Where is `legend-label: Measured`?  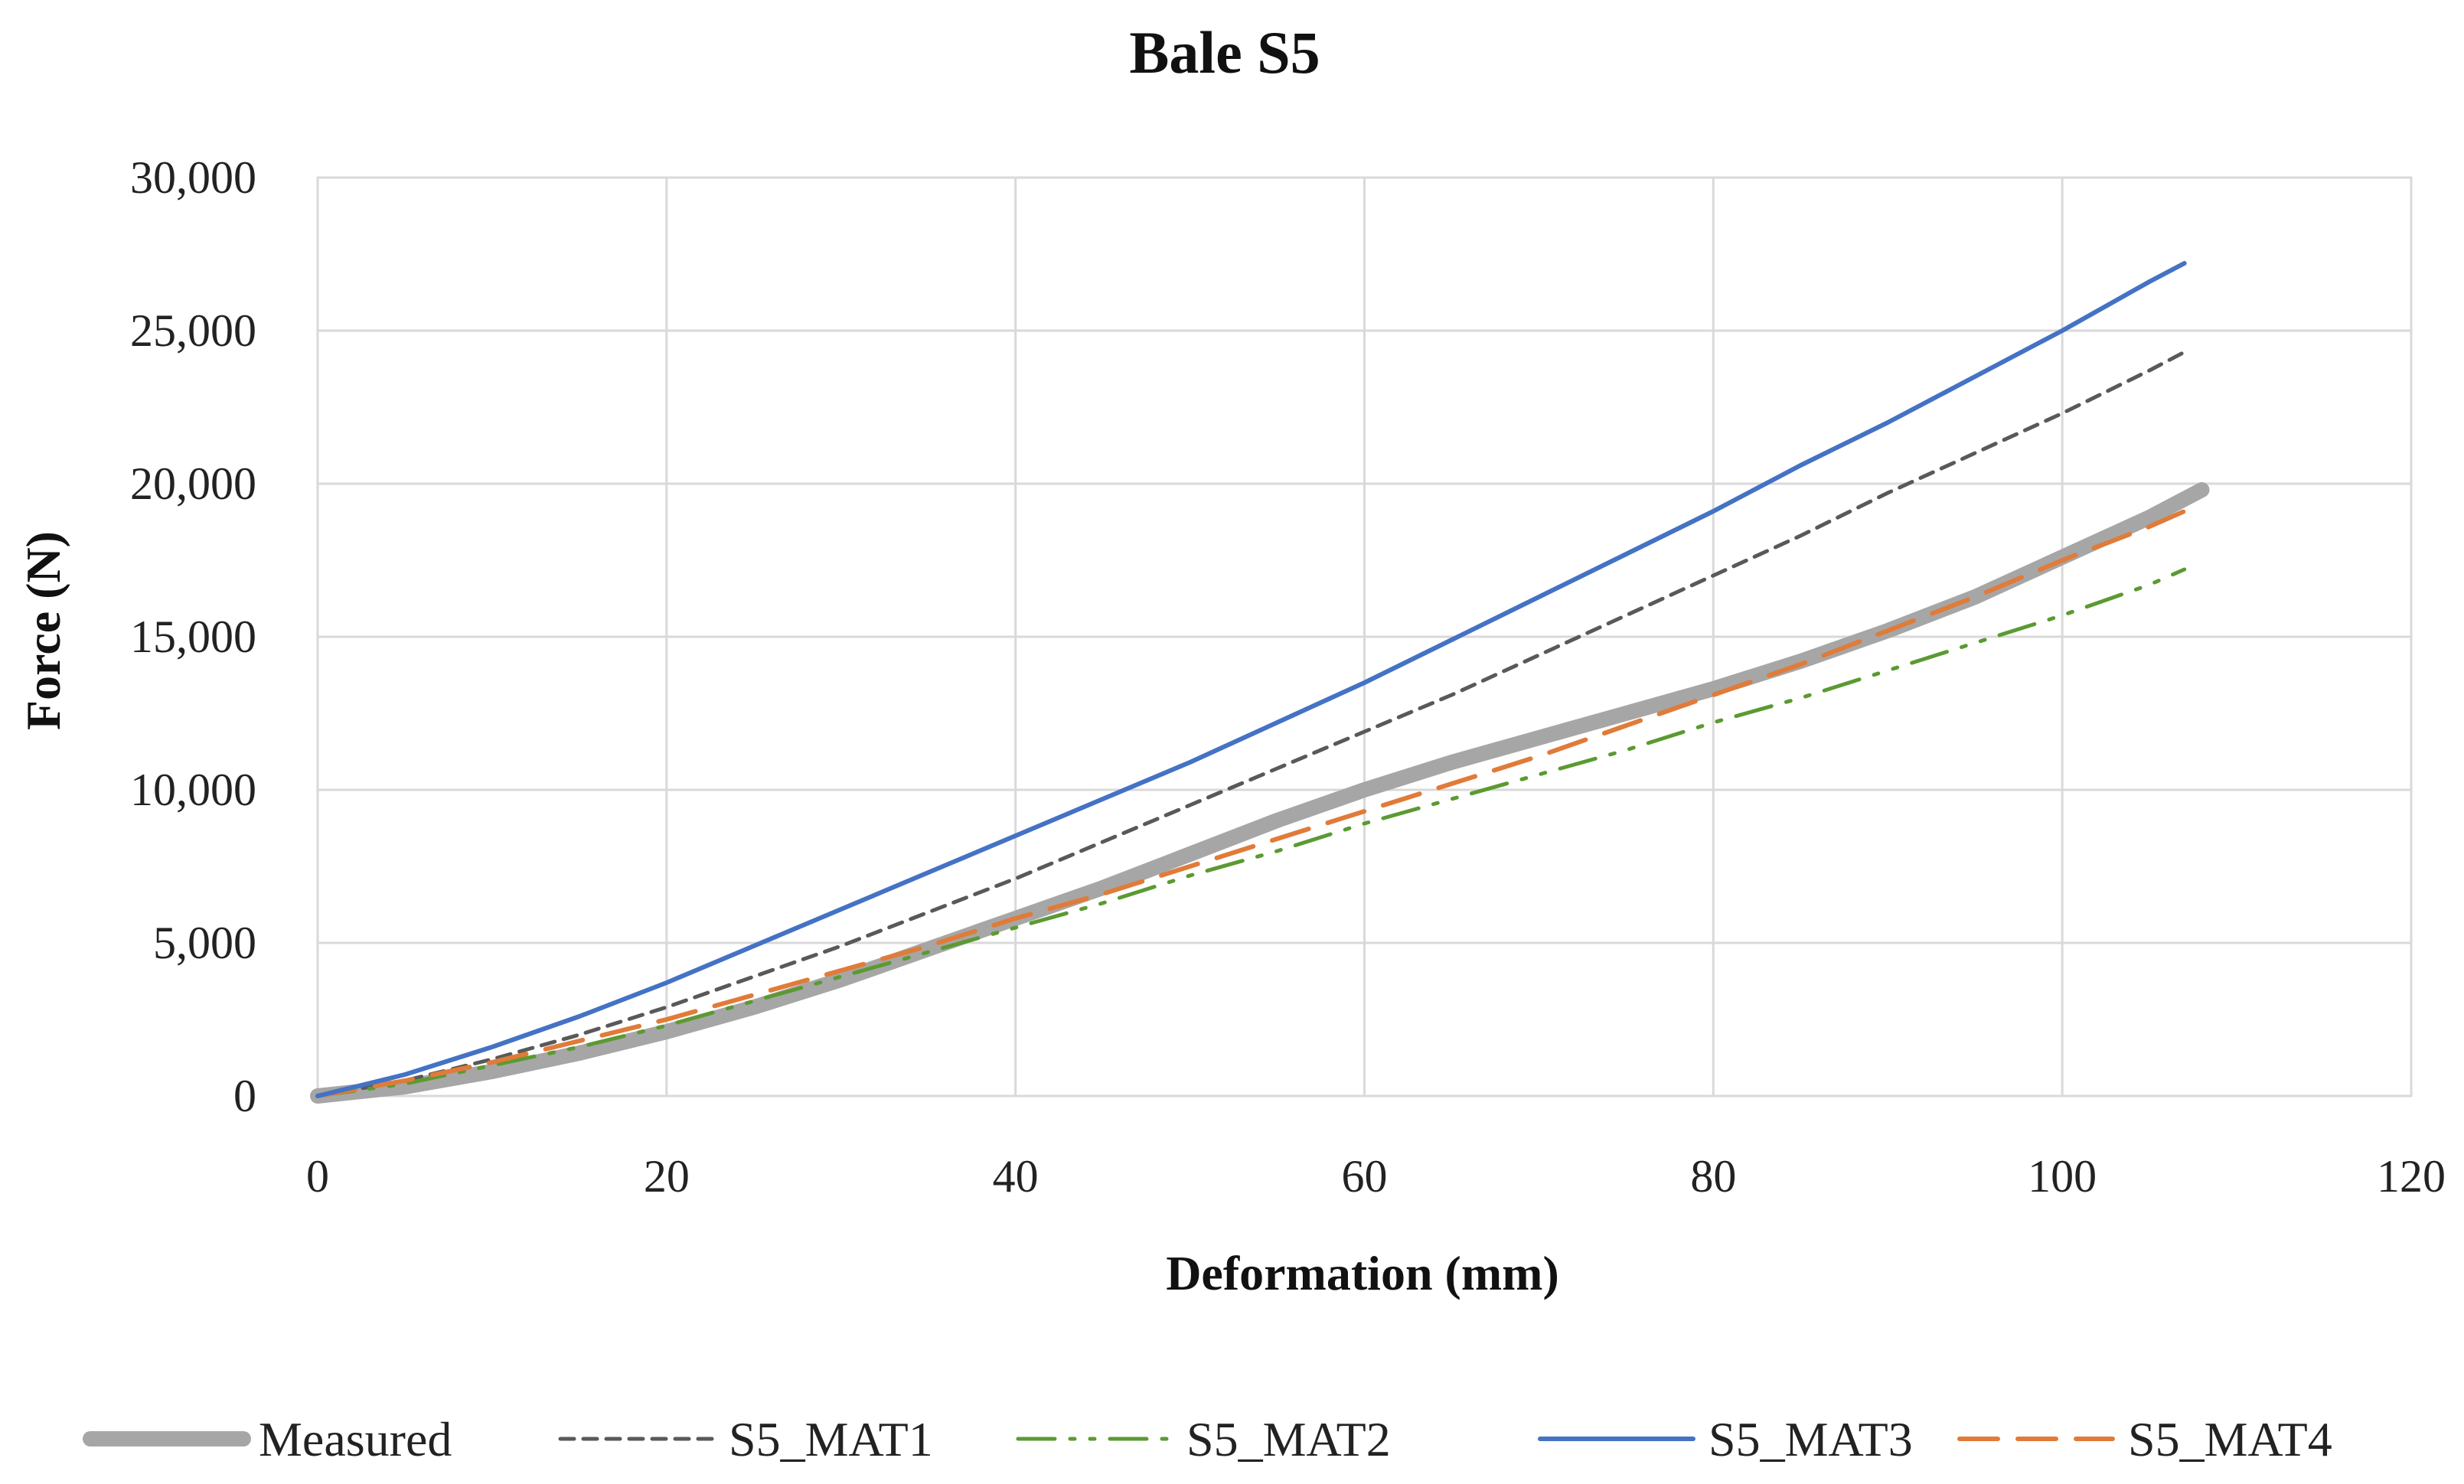 legend-label: Measured is located at coordinates (355, 1439).